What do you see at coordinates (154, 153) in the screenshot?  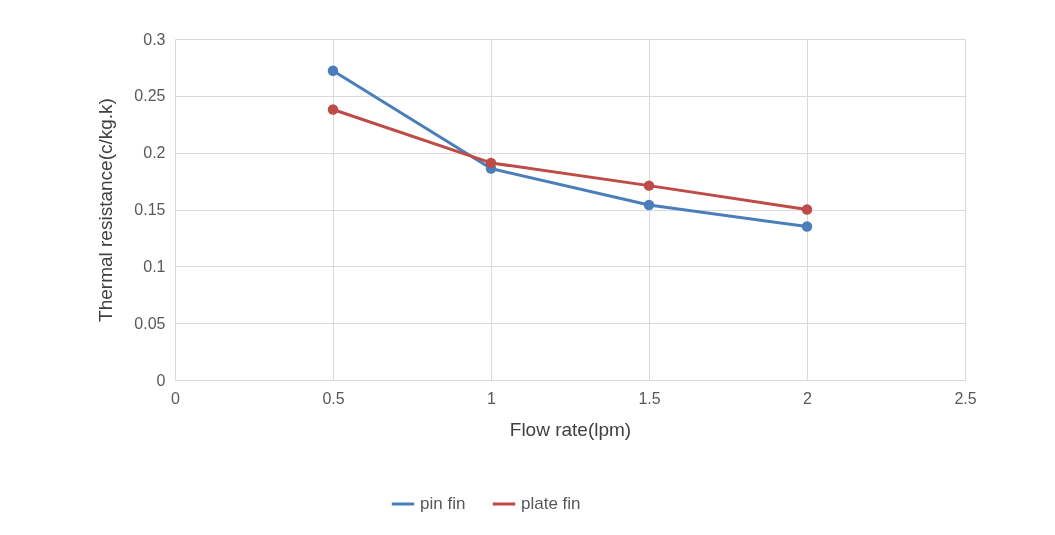 I see `y-tick-label: 0.2` at bounding box center [154, 153].